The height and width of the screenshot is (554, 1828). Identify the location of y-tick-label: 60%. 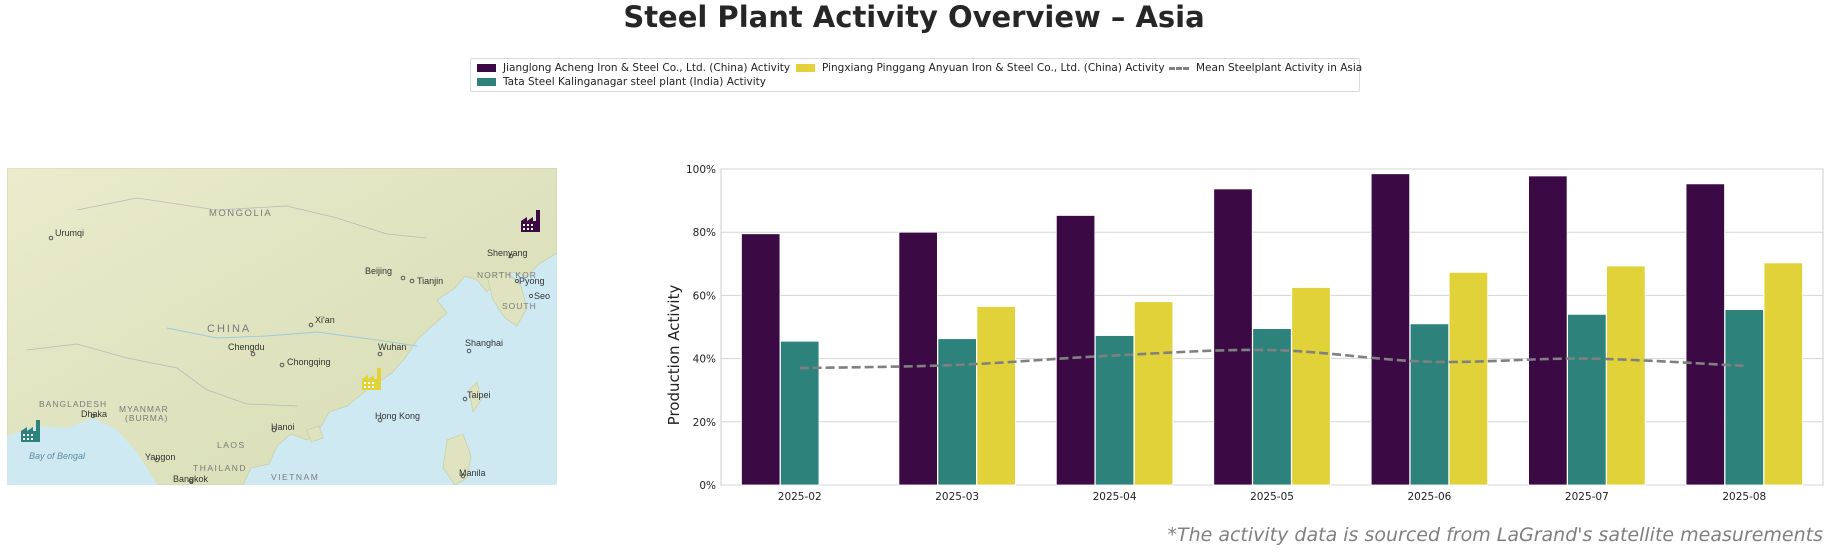
(704, 296).